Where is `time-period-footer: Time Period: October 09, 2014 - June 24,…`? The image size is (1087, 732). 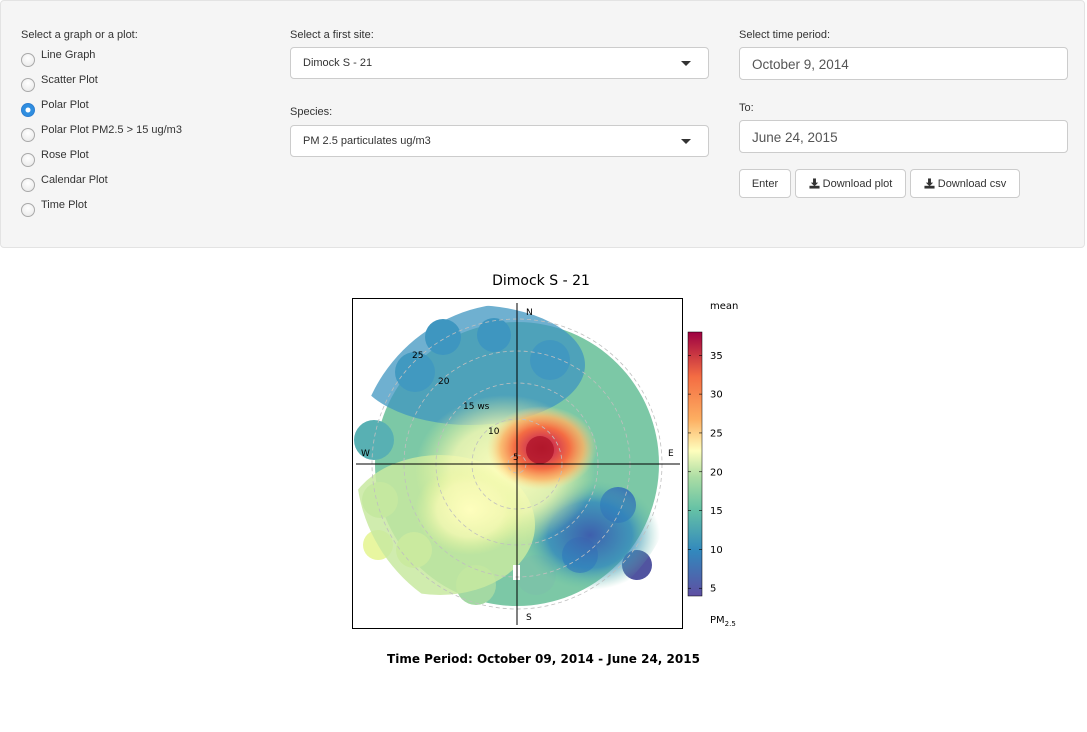 time-period-footer: Time Period: October 09, 2014 - June 24,… is located at coordinates (543, 659).